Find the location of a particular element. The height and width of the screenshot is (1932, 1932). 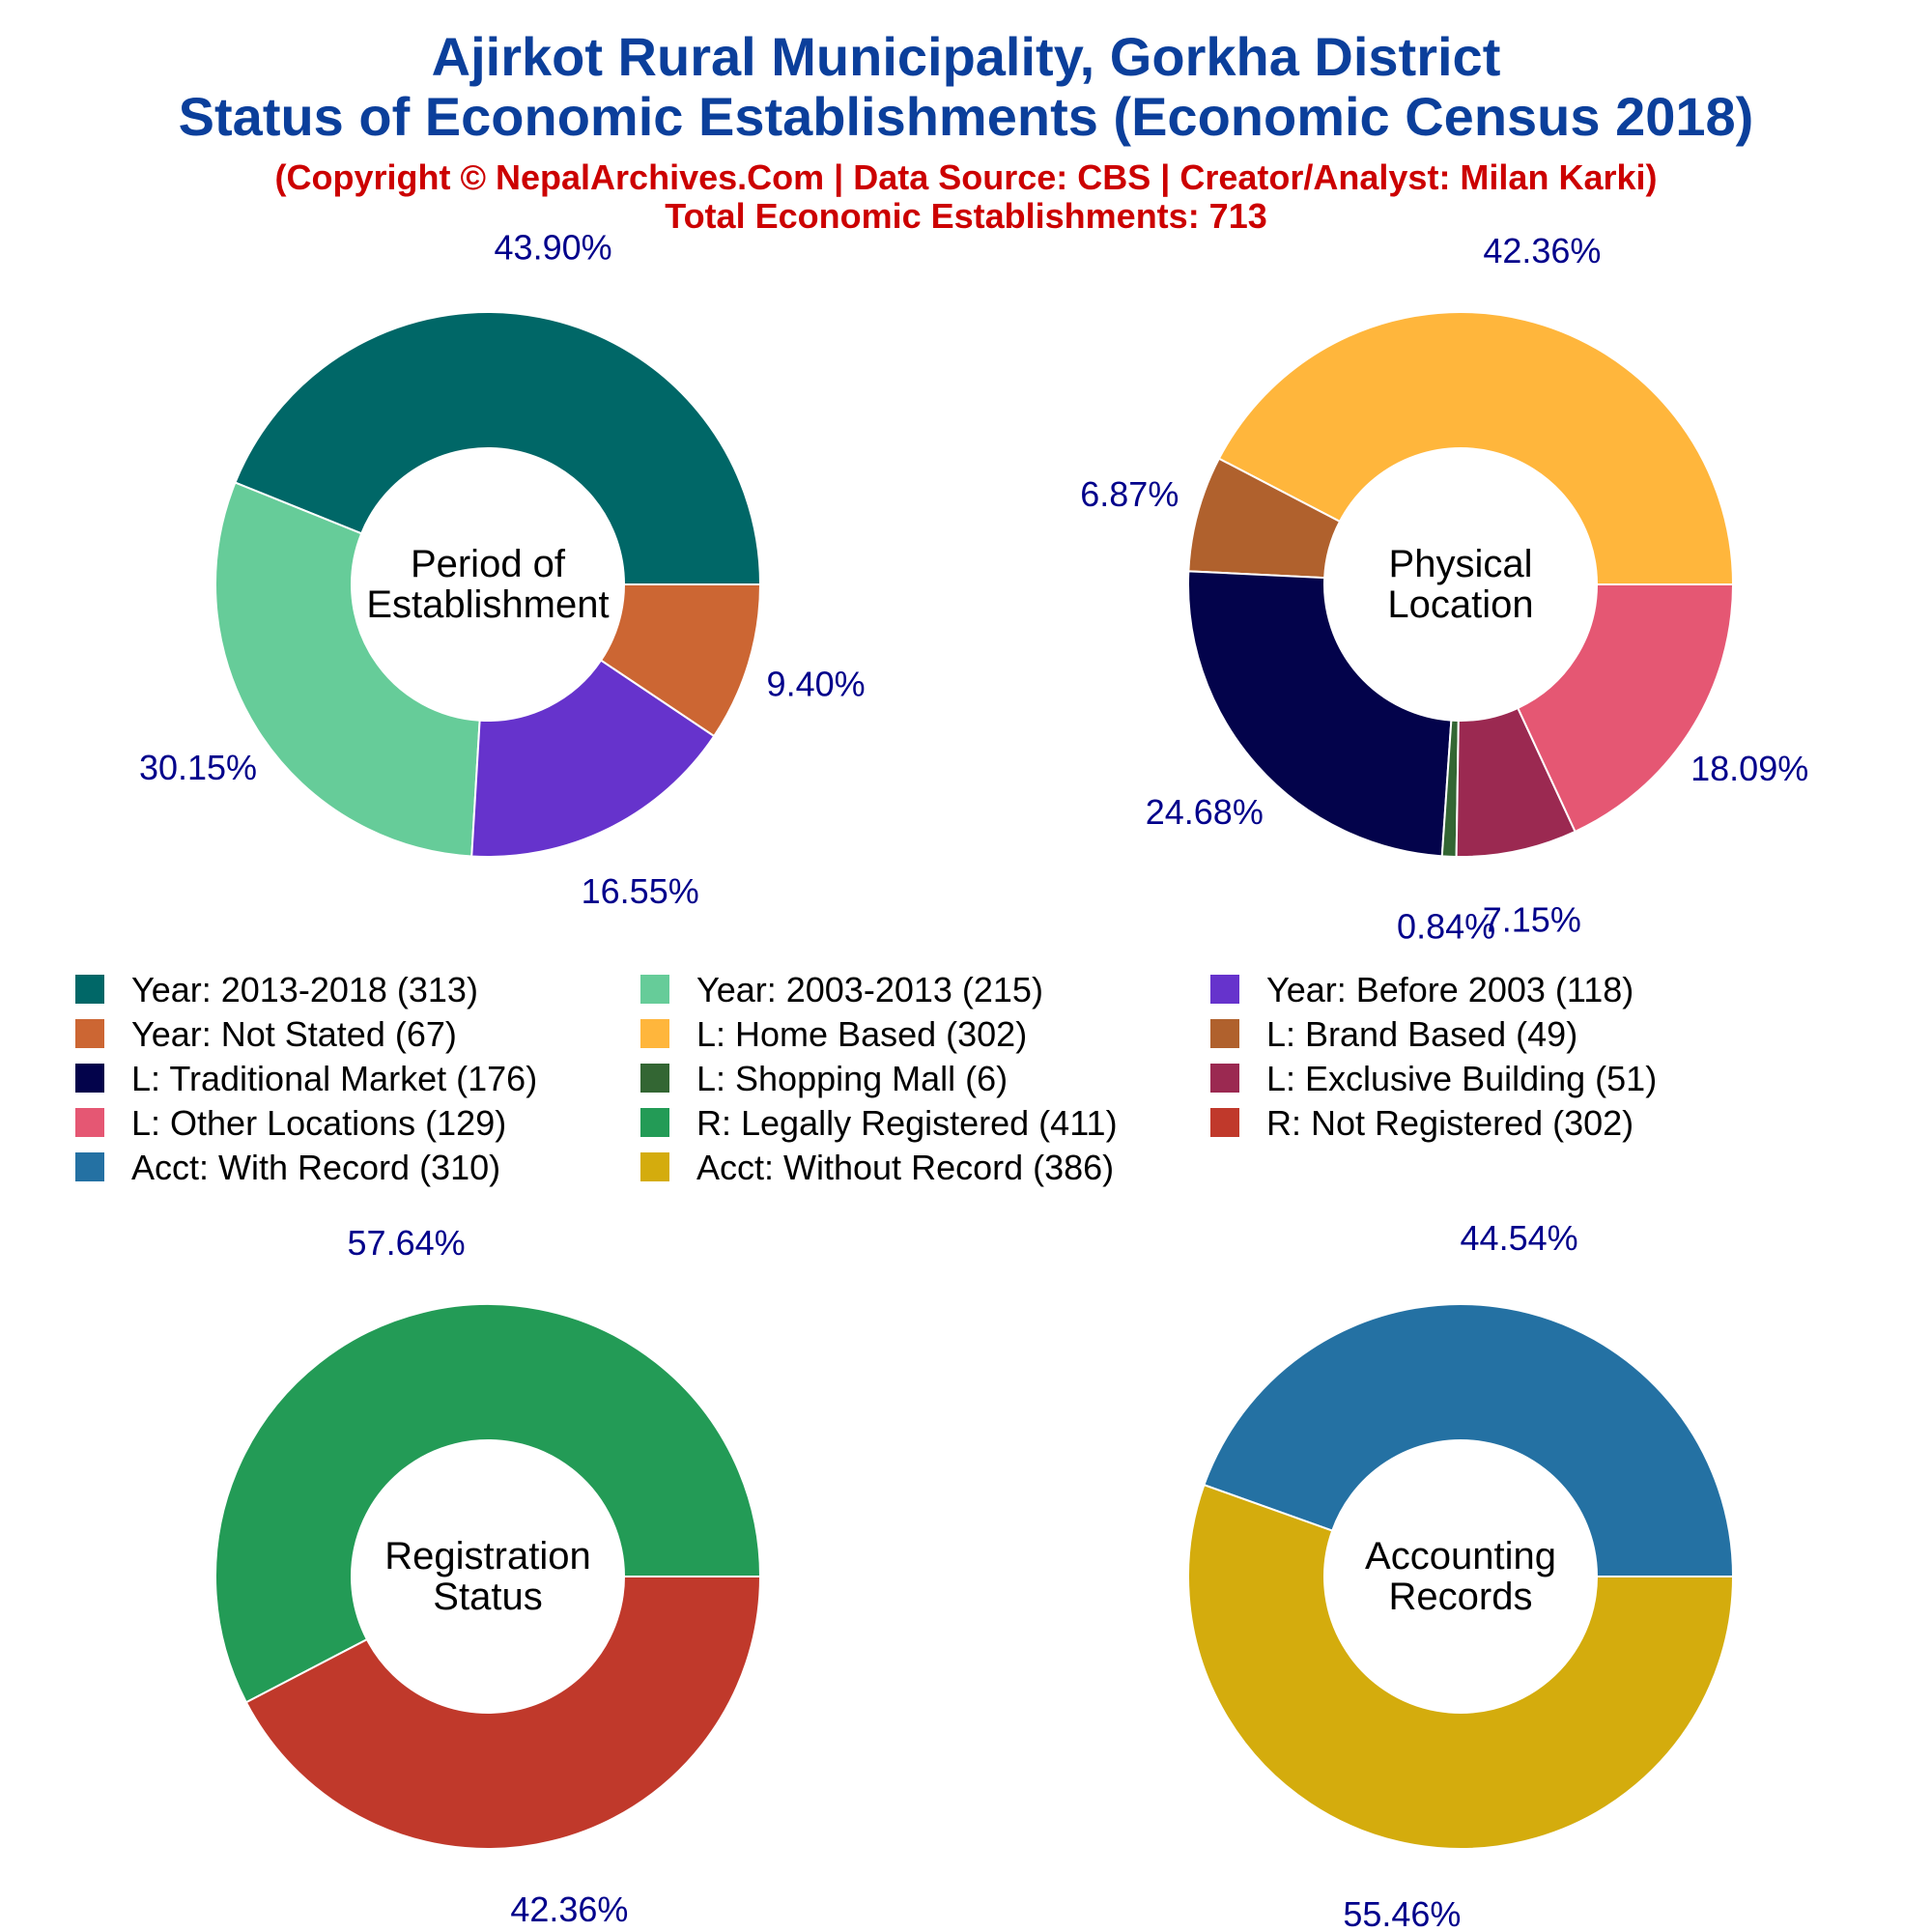

slice-percent-label: 0.84% is located at coordinates (1446, 927).